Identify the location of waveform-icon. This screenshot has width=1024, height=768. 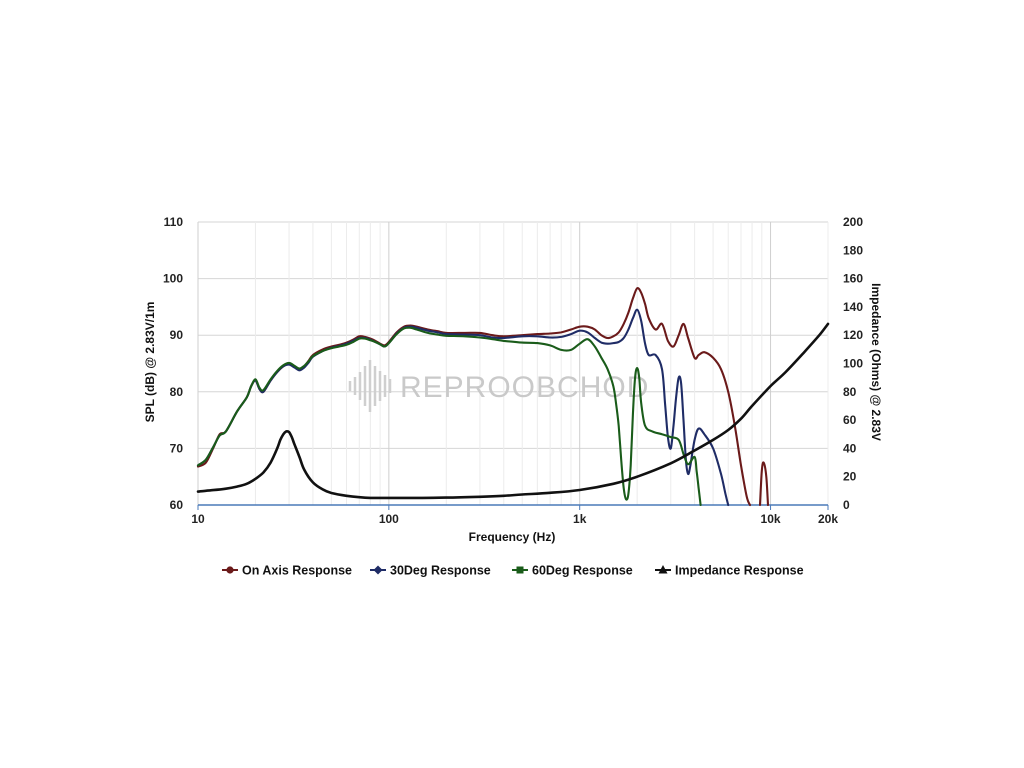
(370, 386).